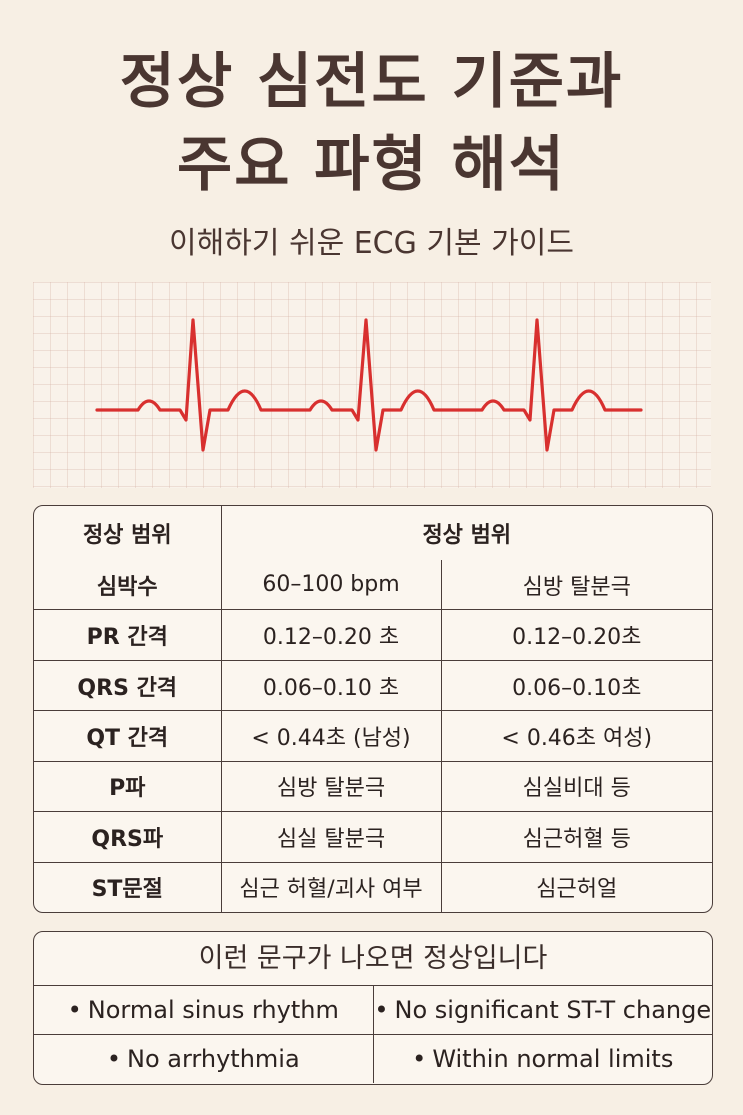  What do you see at coordinates (128, 786) in the screenshot?
I see `row-label: P파` at bounding box center [128, 786].